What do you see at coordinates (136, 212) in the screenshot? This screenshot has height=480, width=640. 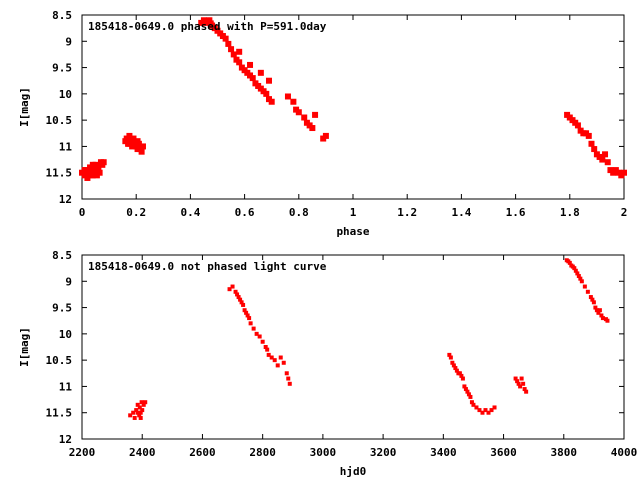 I see `x-tick-label: 0.2` at bounding box center [136, 212].